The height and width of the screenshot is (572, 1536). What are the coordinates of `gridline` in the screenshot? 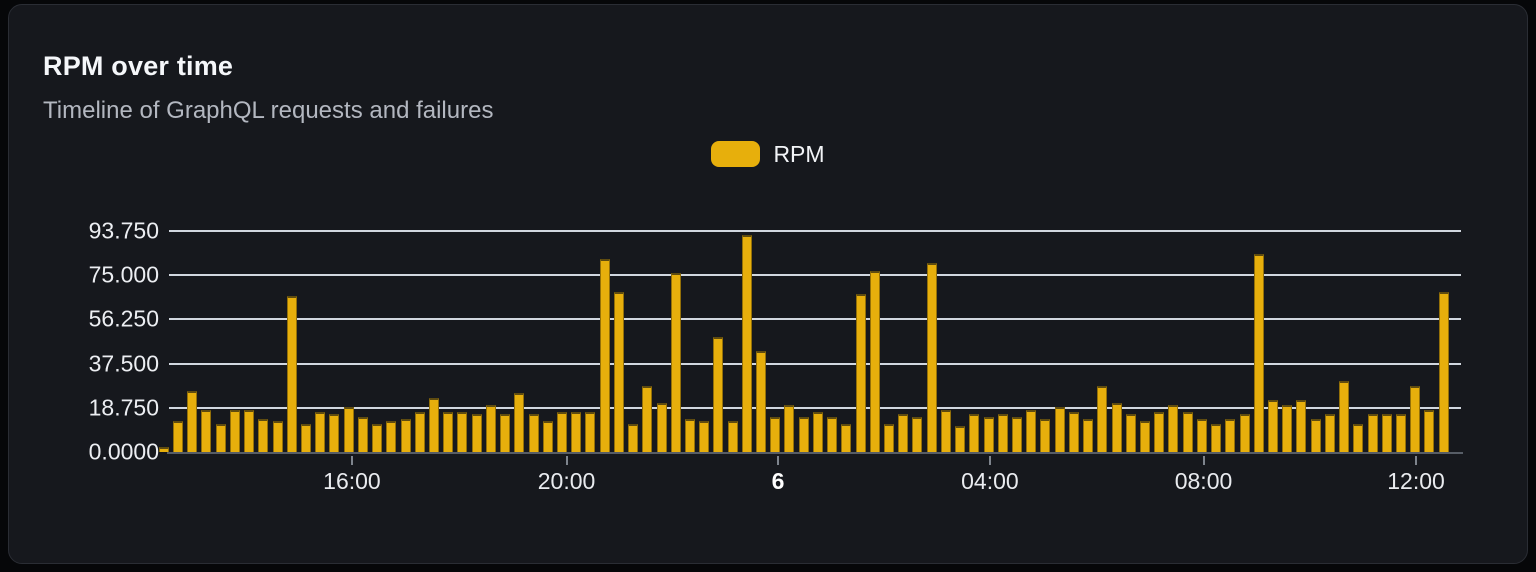 It's located at (815, 363).